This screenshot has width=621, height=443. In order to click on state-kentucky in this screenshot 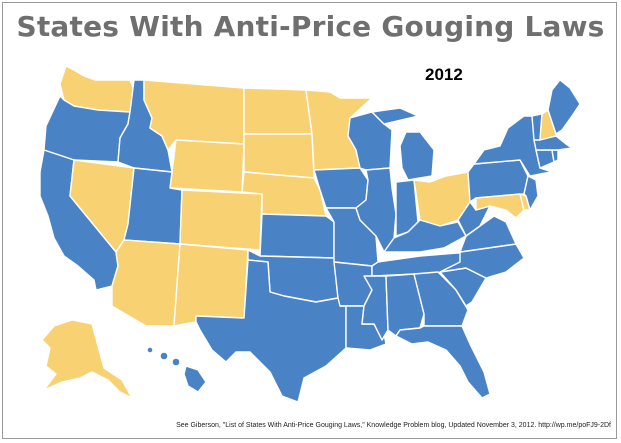, I will do `click(425, 236)`.